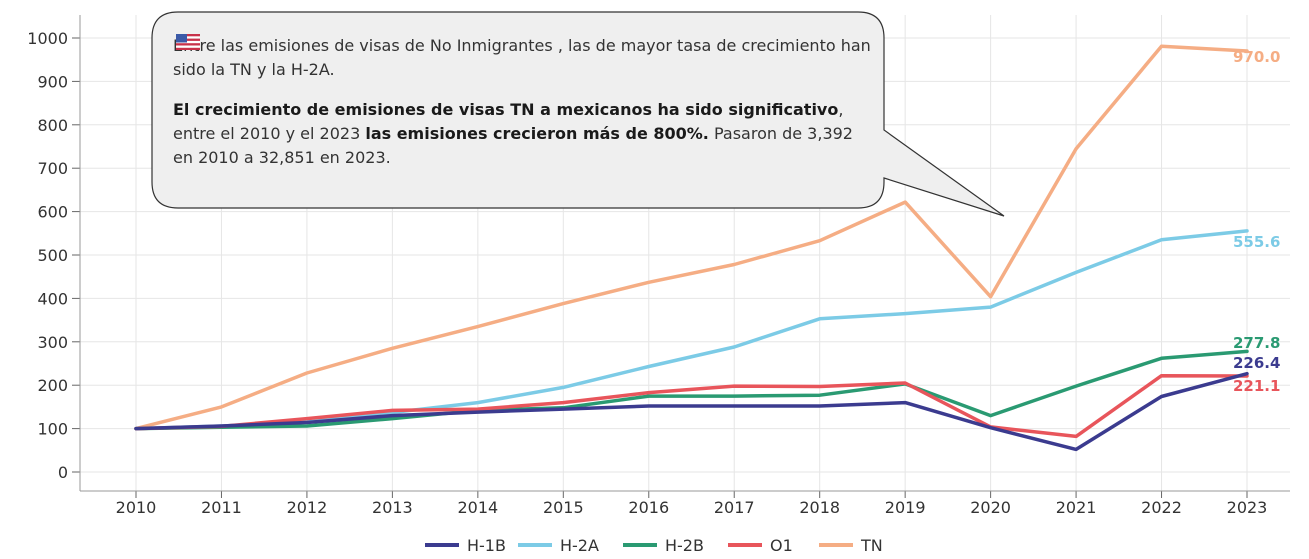  Describe the element at coordinates (52, 125) in the screenshot. I see `y-tick-label: 800` at that location.